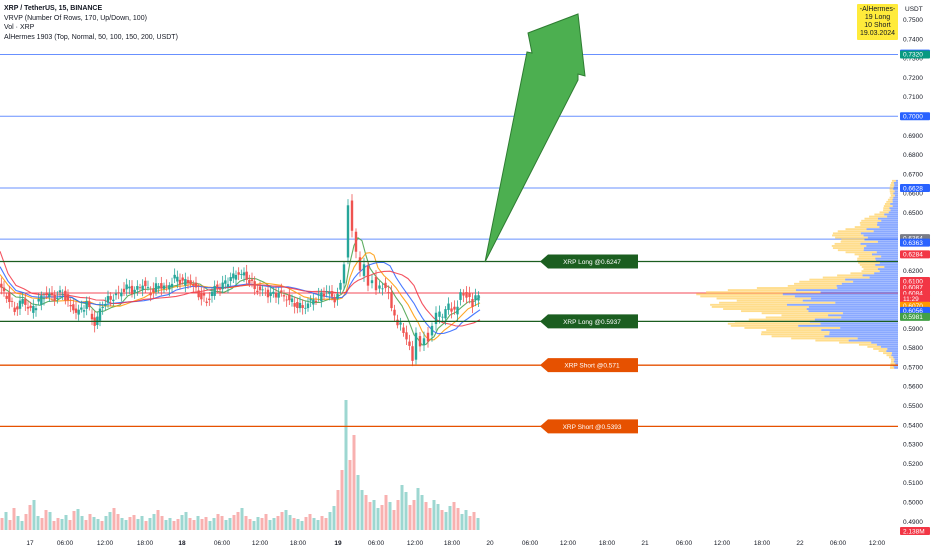  Describe the element at coordinates (838, 543) in the screenshot. I see `time-tick-21: 06:00` at that location.